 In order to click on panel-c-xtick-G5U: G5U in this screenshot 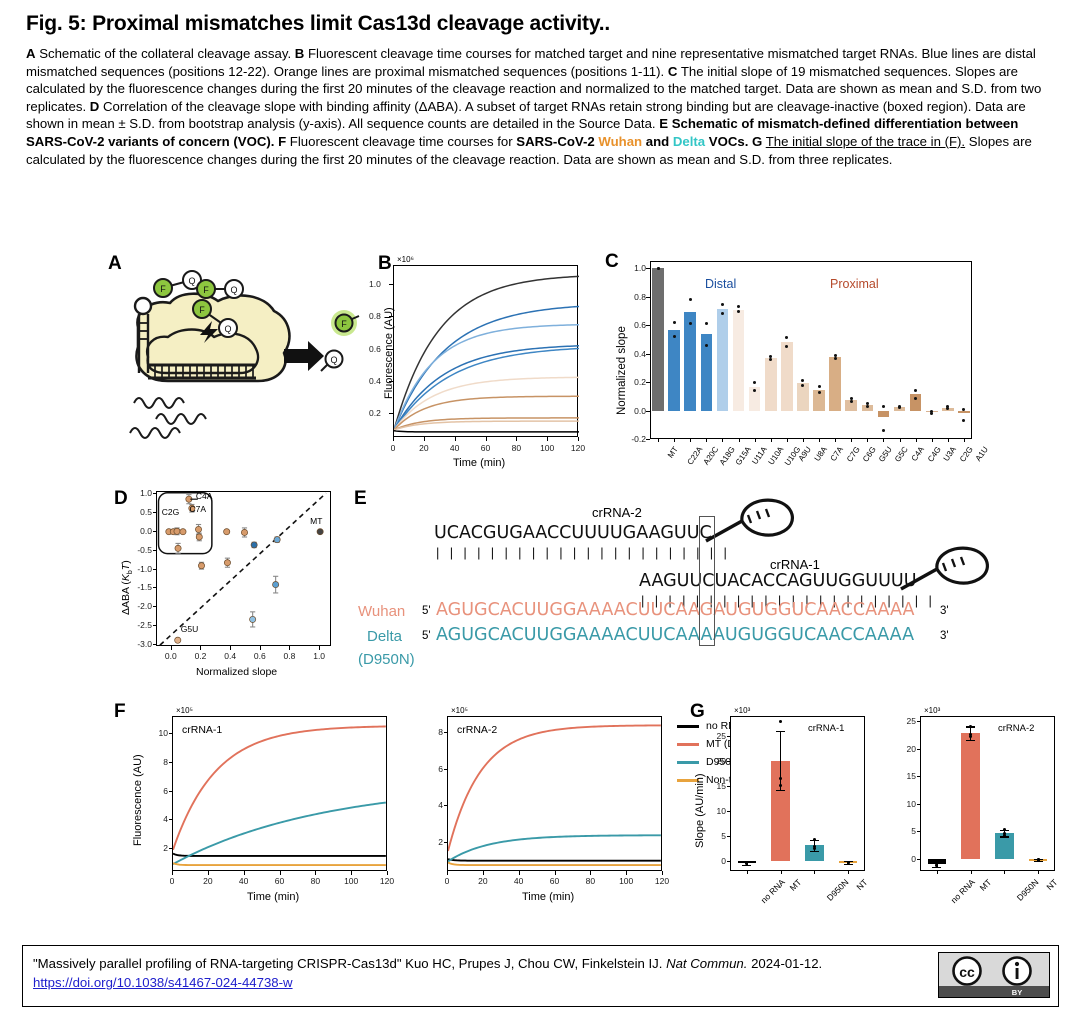, I will do `click(886, 454)`.